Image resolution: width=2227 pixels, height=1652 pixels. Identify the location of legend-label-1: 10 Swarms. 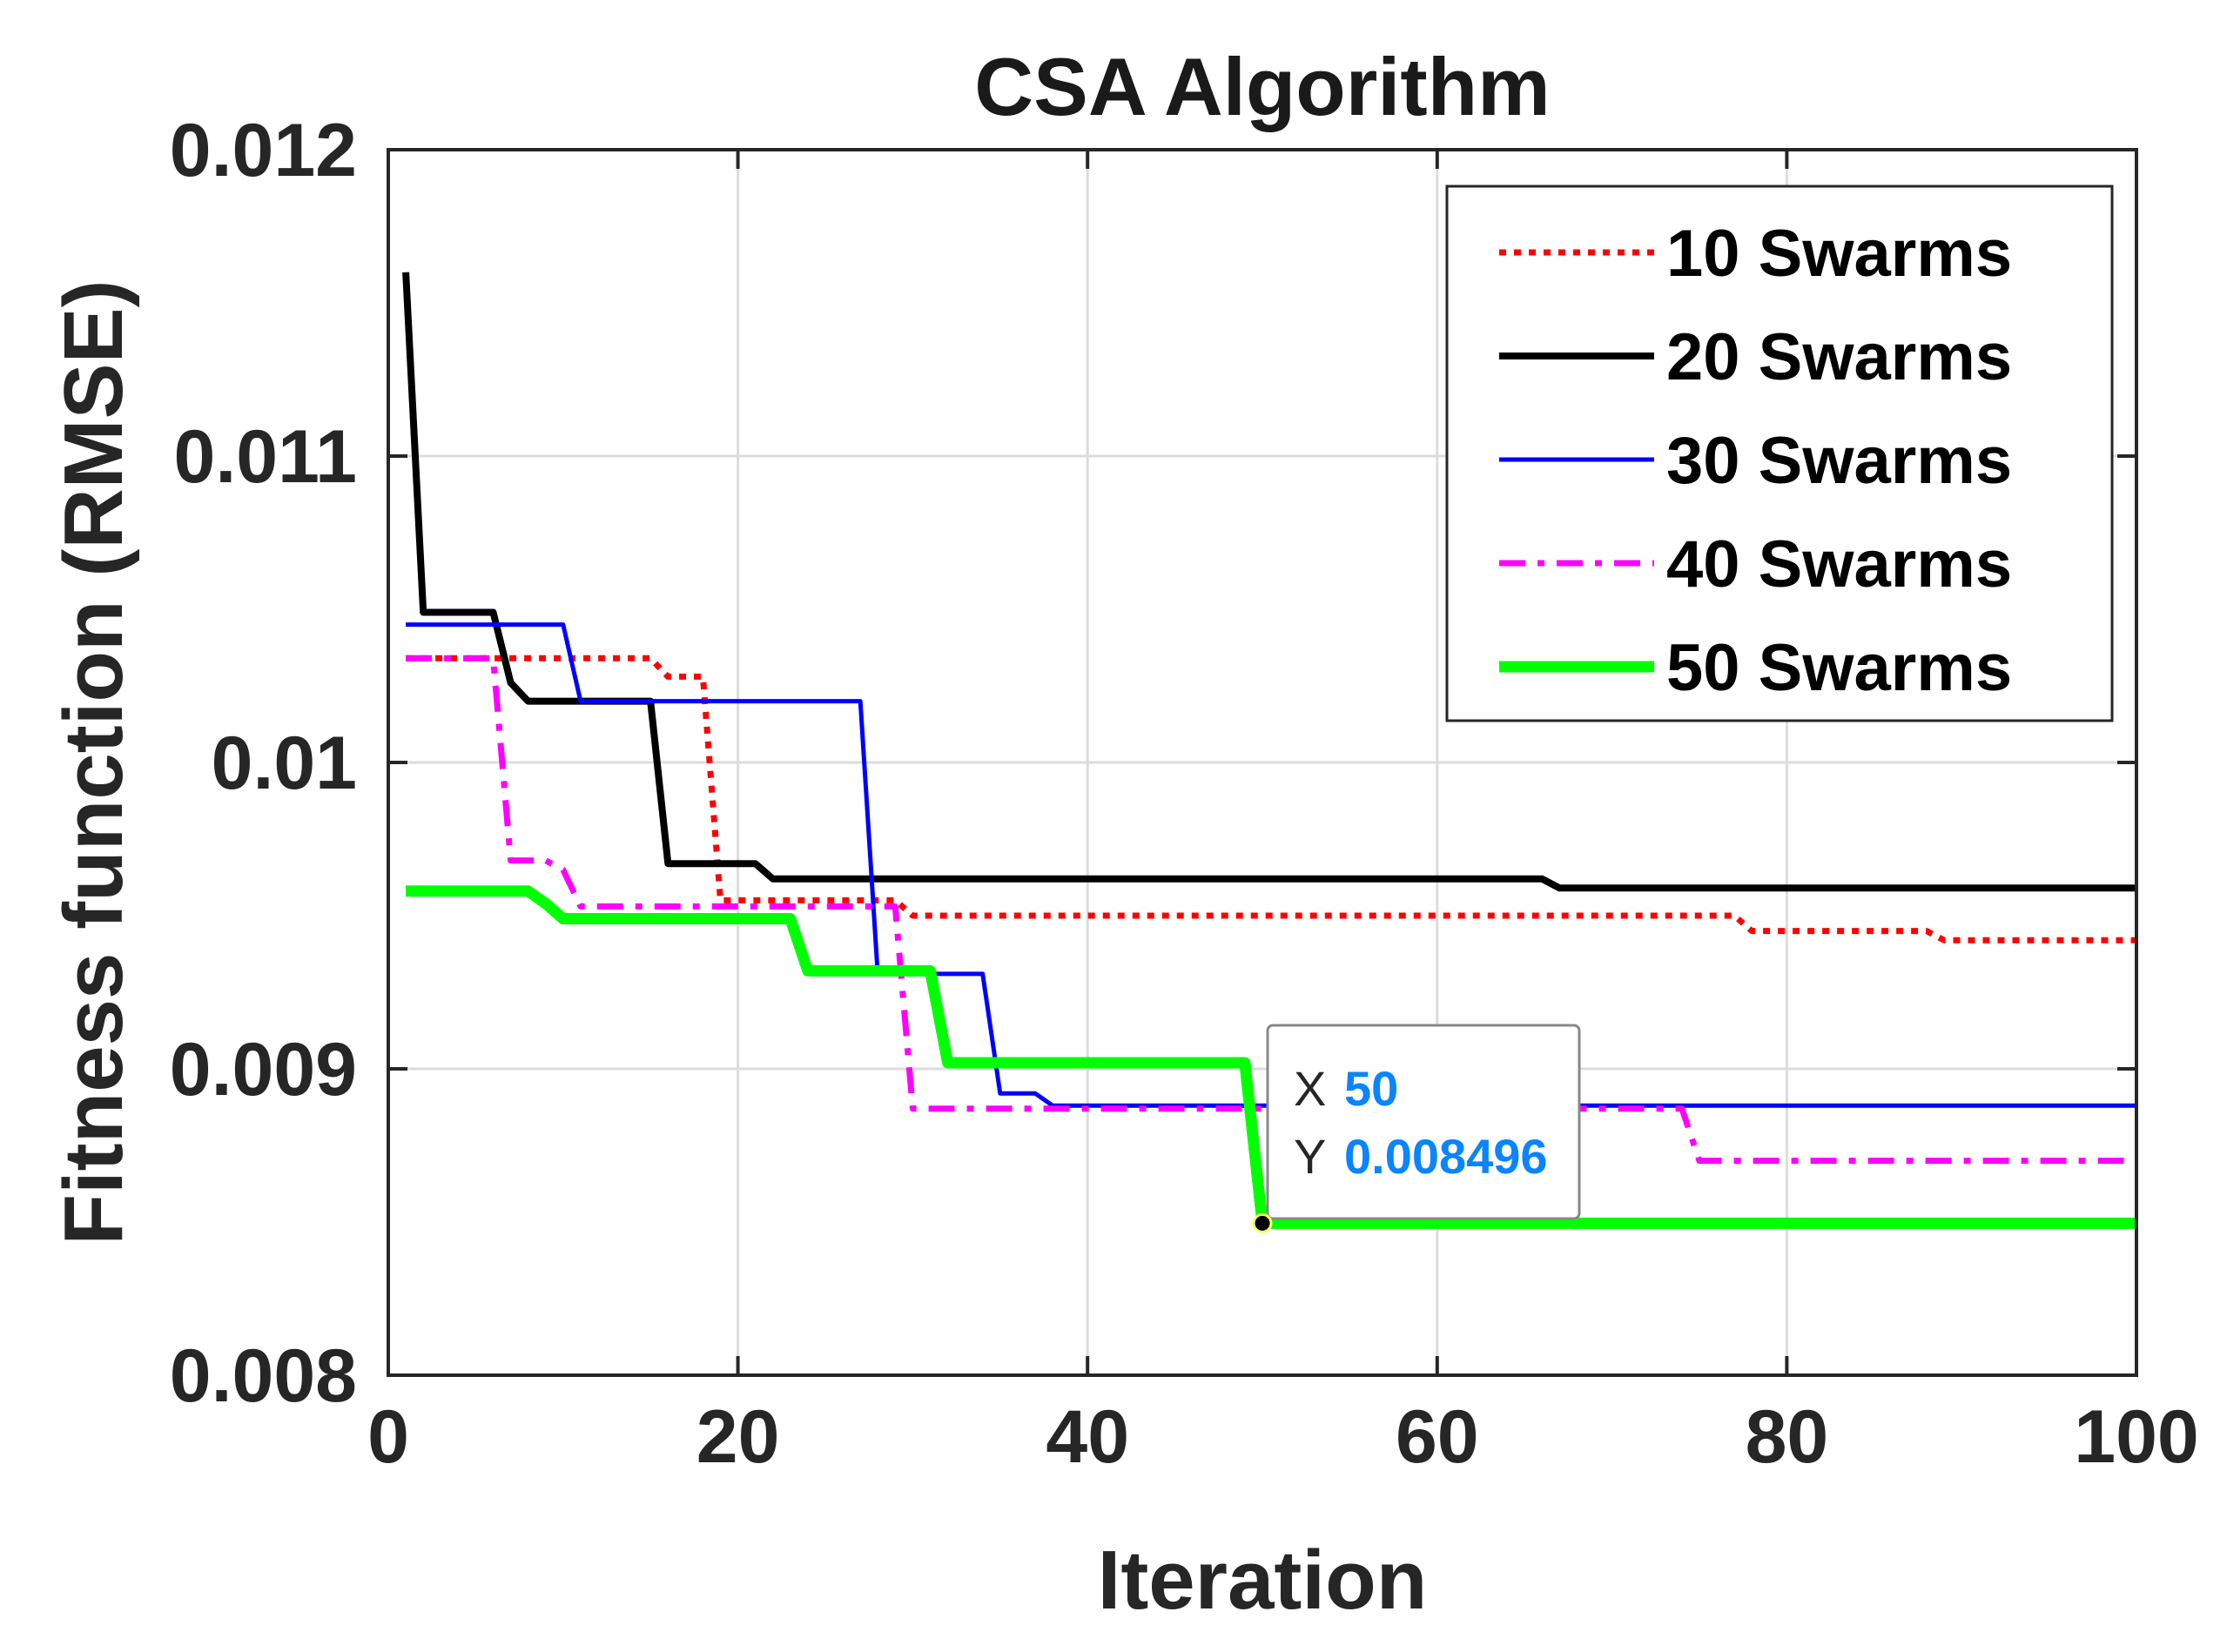
(1839, 254).